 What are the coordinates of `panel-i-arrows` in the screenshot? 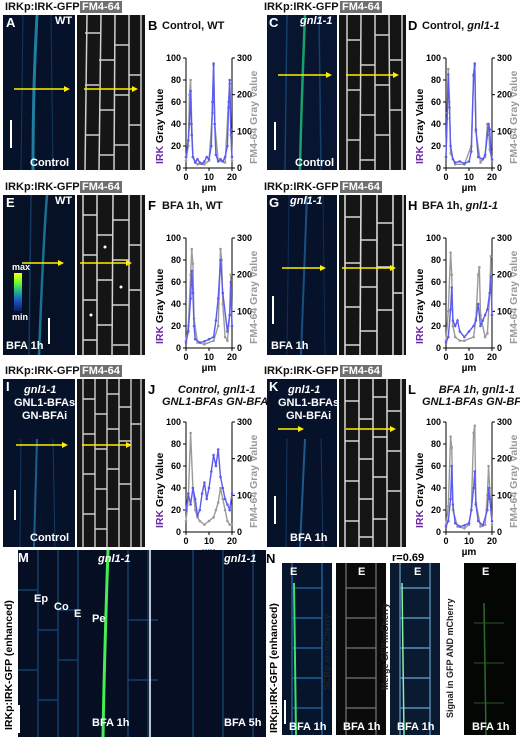 It's located at (74, 445).